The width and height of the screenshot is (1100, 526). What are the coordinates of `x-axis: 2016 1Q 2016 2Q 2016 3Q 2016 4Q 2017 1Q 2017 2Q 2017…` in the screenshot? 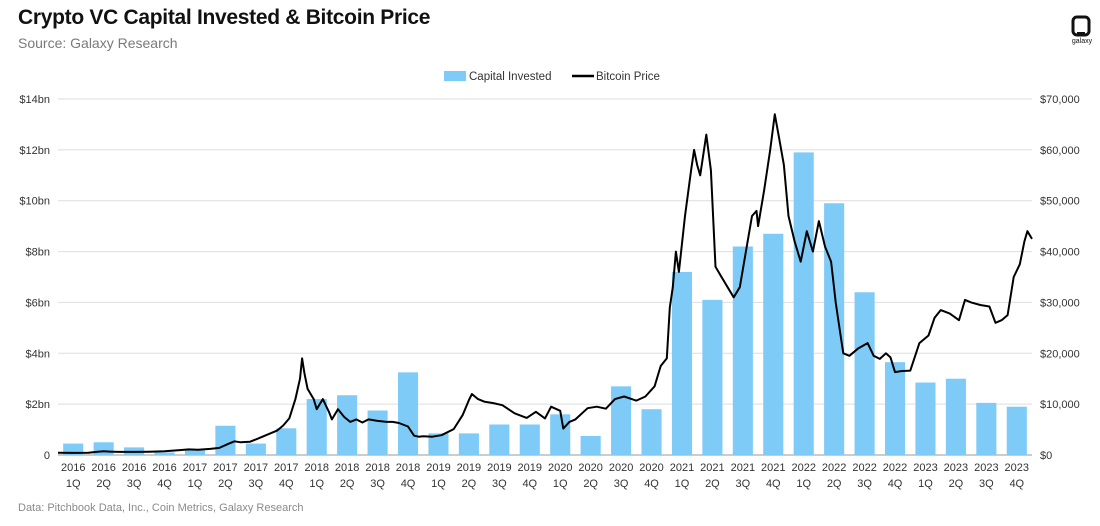 It's located at (545, 476).